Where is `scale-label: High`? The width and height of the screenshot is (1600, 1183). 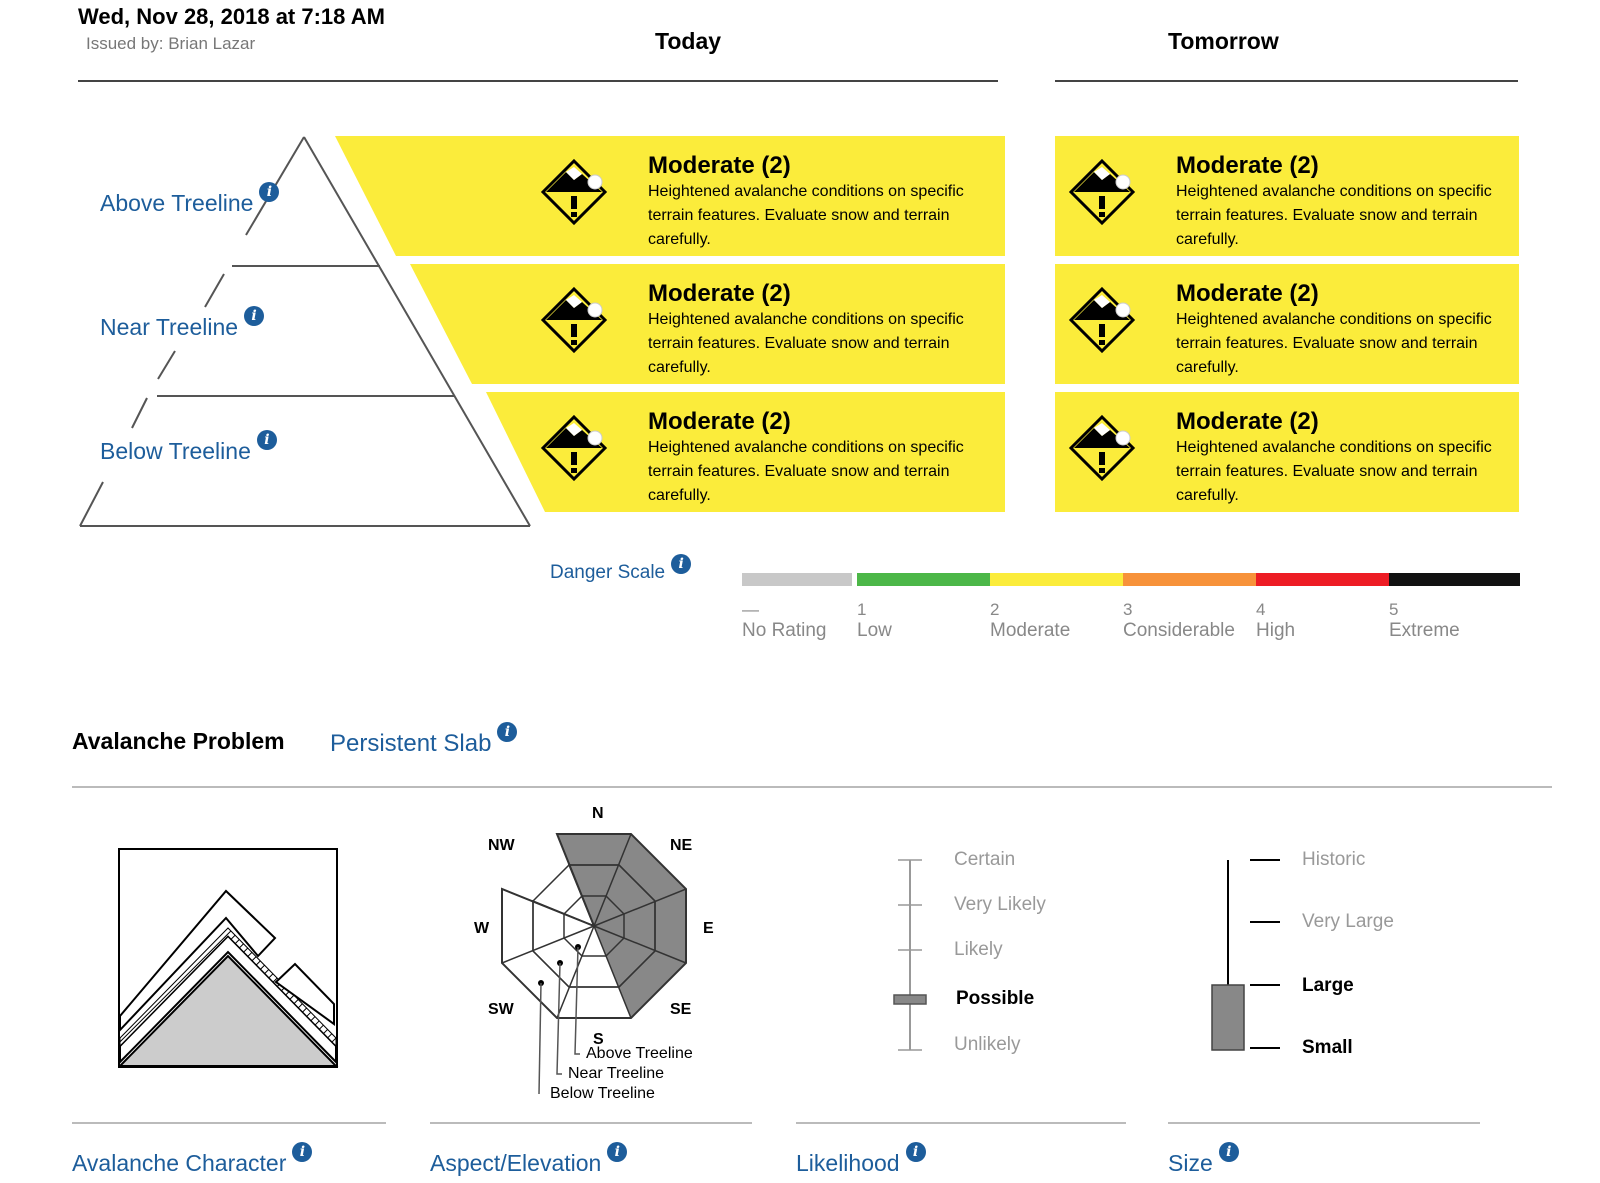 scale-label: High is located at coordinates (1276, 630).